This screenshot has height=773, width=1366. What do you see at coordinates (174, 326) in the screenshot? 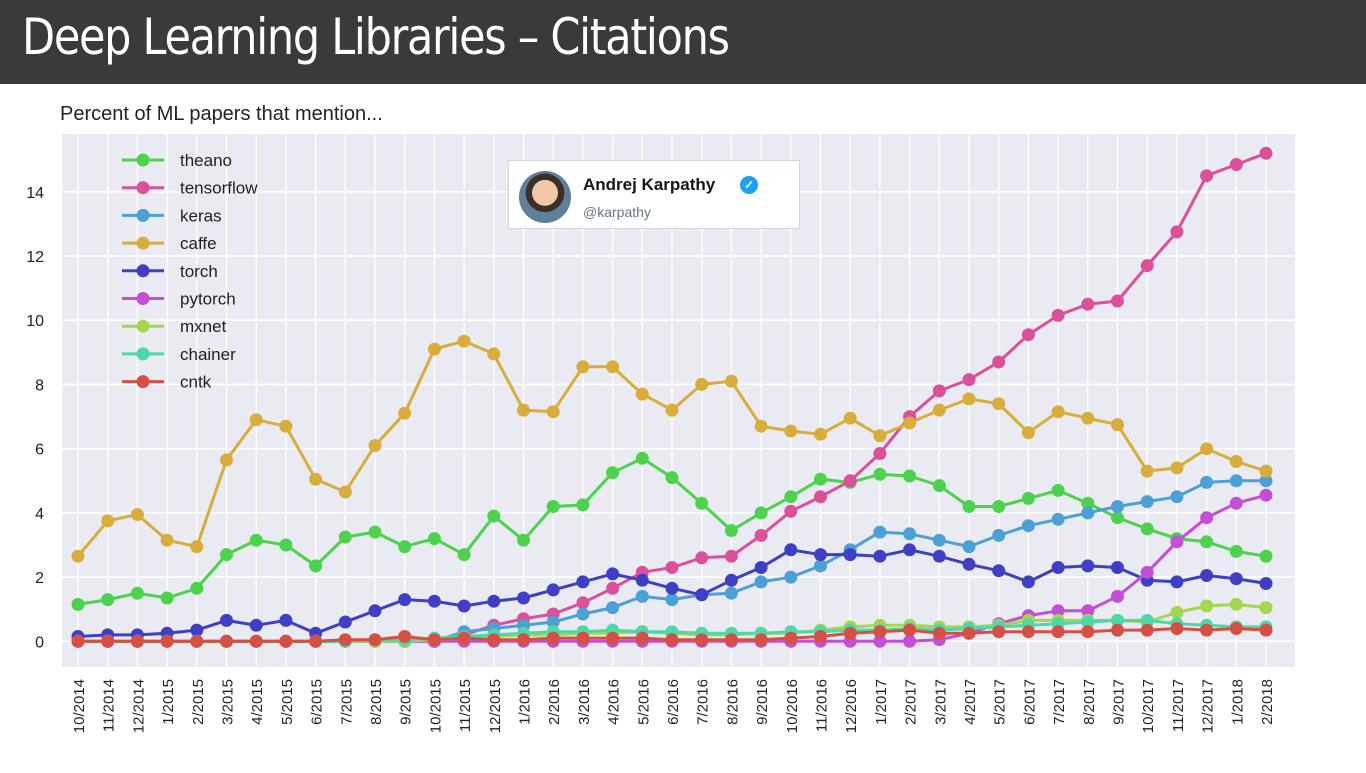
I see `legend-item-mxnet: mxnet` at bounding box center [174, 326].